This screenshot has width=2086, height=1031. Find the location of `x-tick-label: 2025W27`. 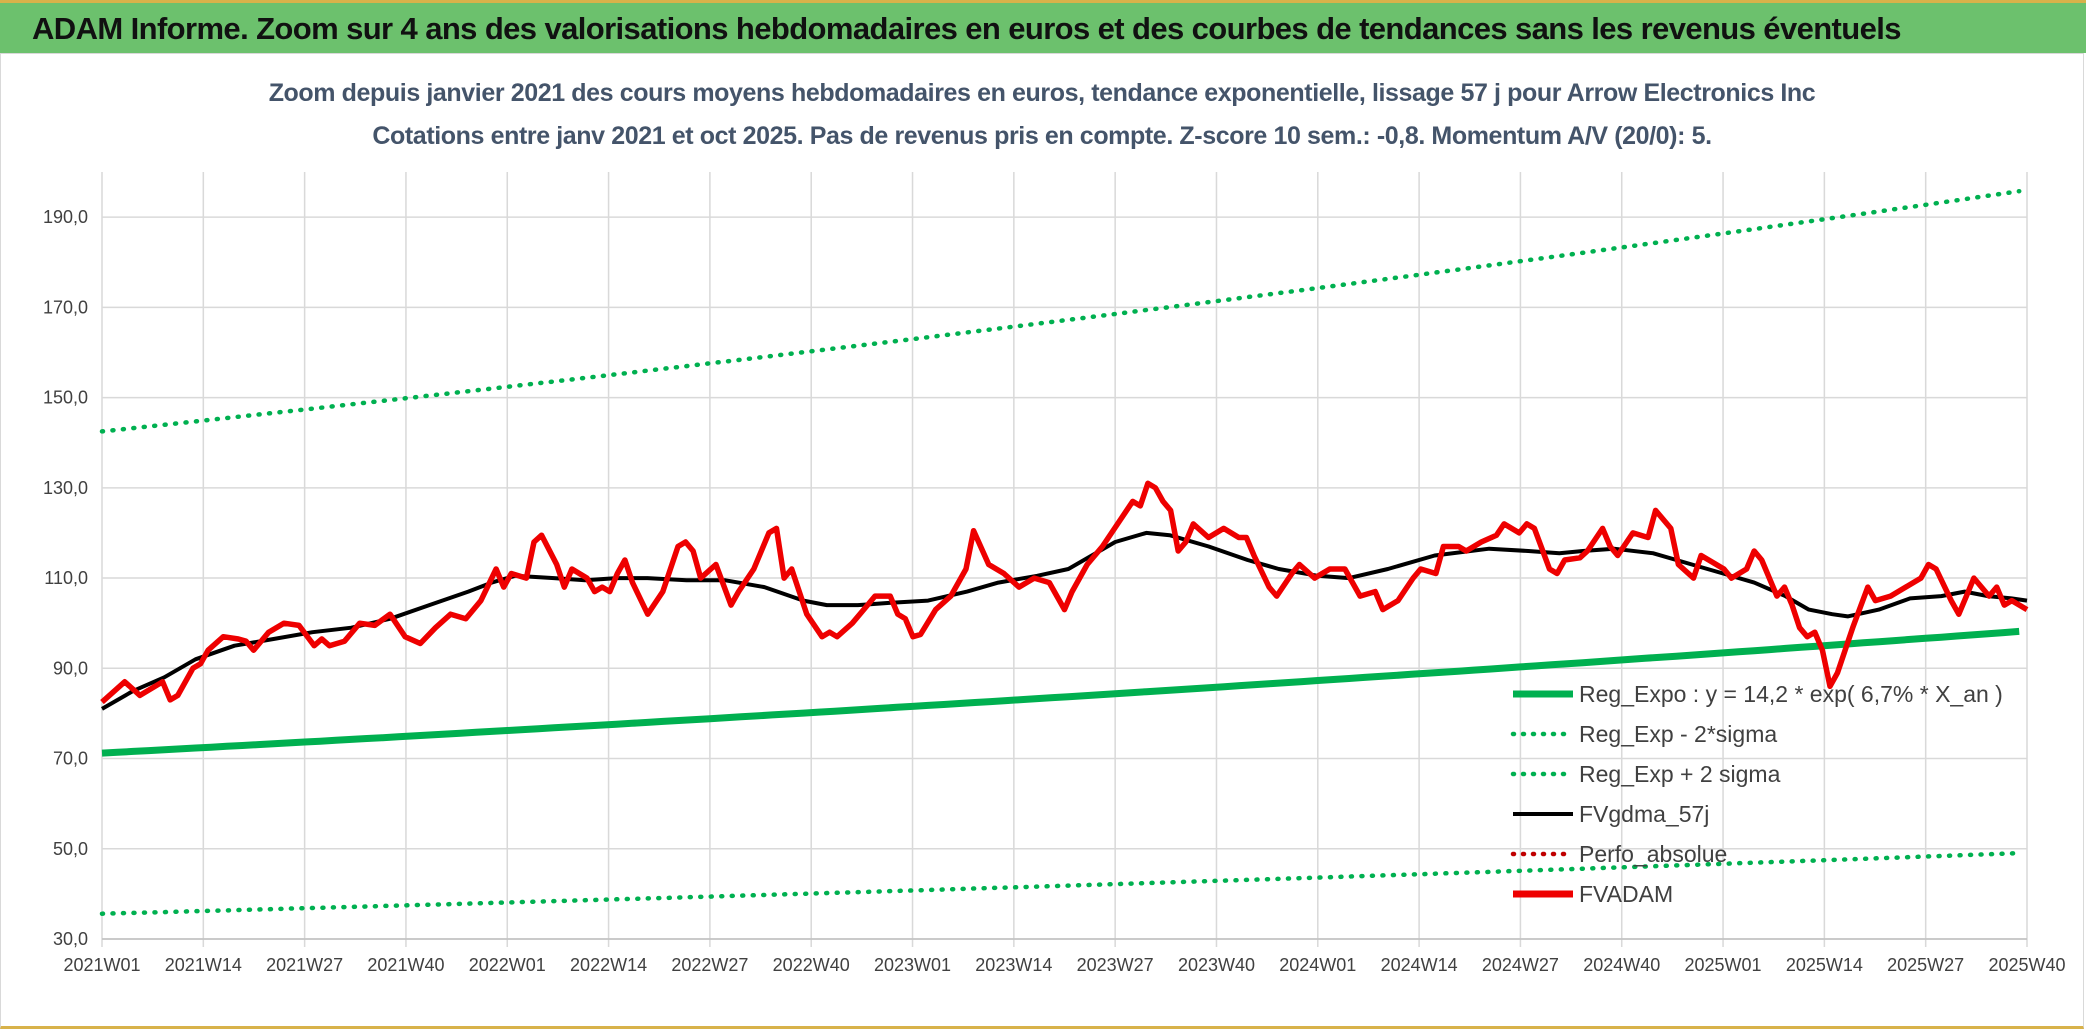

x-tick-label: 2025W27 is located at coordinates (1925, 965).